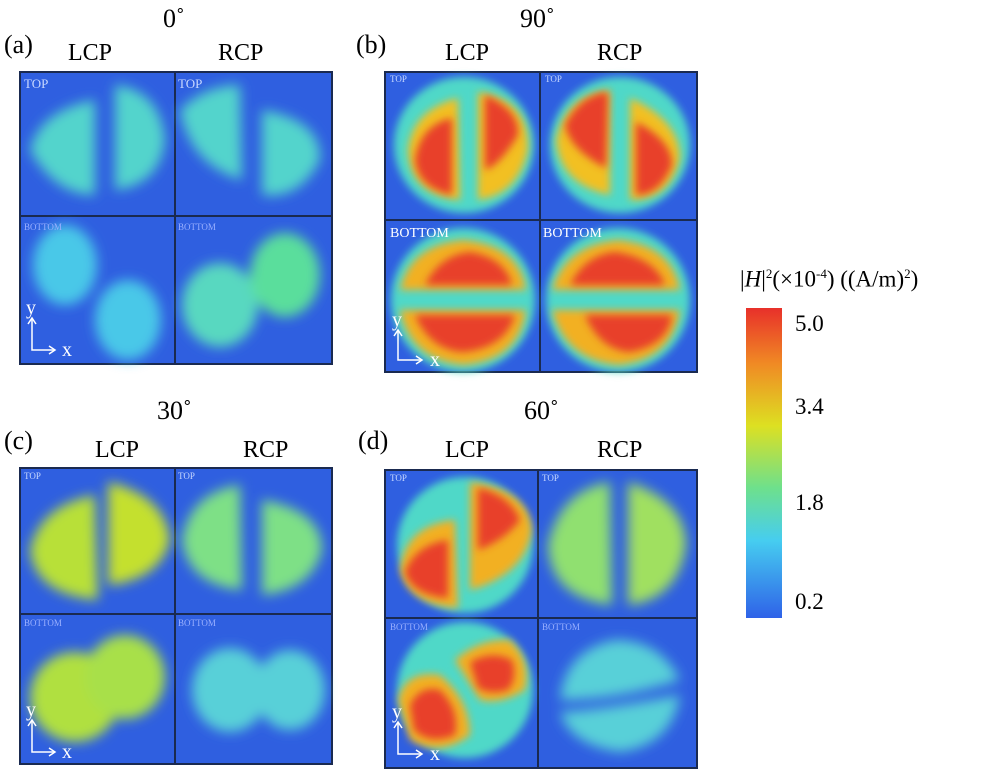  What do you see at coordinates (435, 754) in the screenshot?
I see `panel-d-axis-x: x` at bounding box center [435, 754].